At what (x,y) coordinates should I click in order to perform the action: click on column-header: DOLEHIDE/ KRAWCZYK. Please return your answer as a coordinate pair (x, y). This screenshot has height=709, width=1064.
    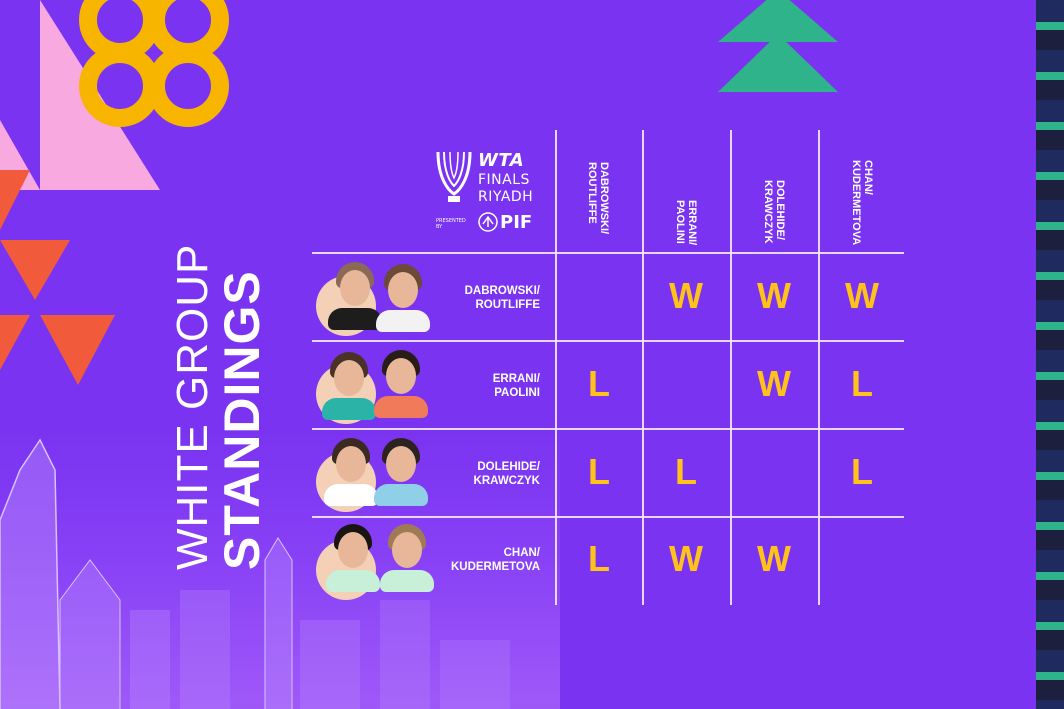
    Looking at the image, I should click on (774, 212).